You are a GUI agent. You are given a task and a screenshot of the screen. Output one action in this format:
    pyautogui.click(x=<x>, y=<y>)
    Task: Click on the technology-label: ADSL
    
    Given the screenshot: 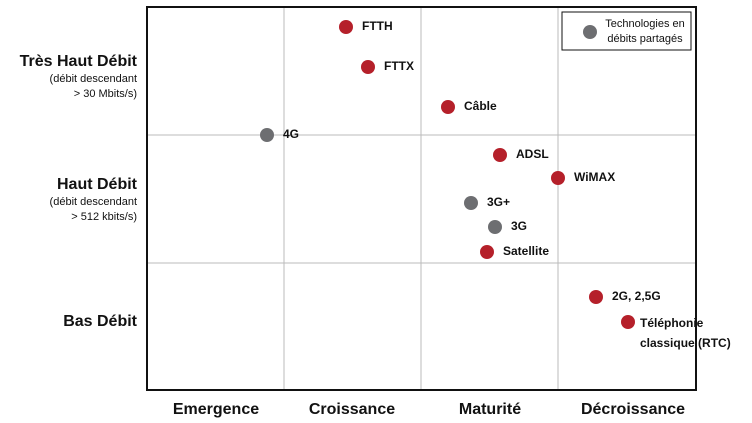 What is the action you would take?
    pyautogui.click(x=532, y=154)
    